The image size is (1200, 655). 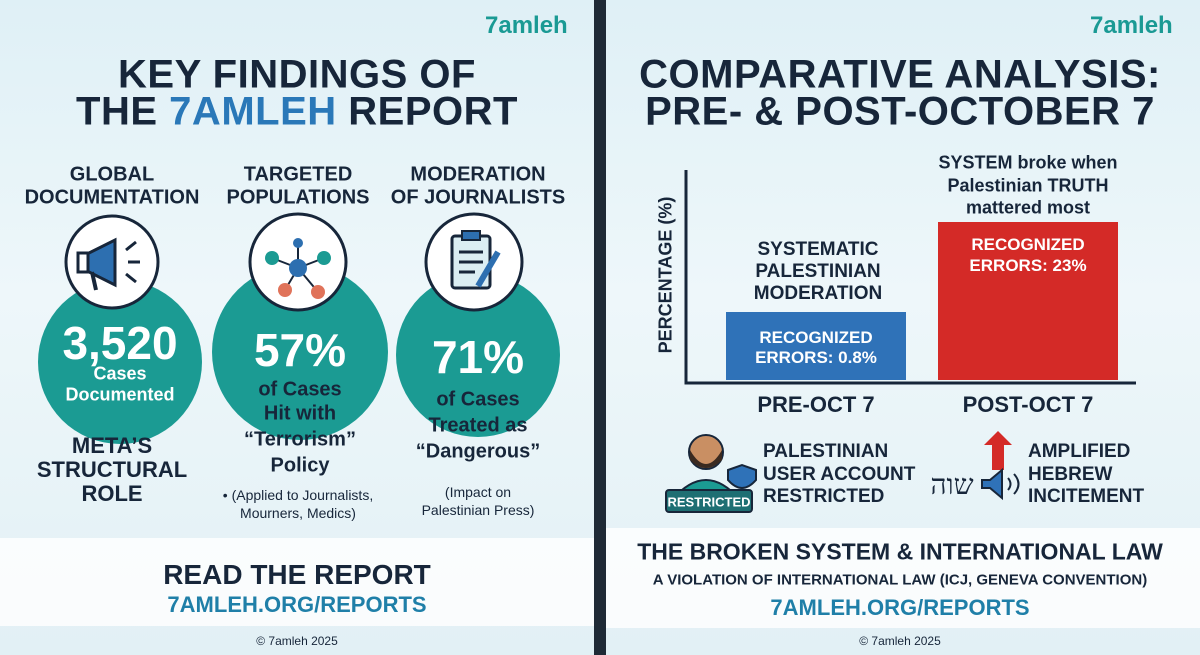 What do you see at coordinates (298, 174) in the screenshot?
I see `column-heading: TARGETED` at bounding box center [298, 174].